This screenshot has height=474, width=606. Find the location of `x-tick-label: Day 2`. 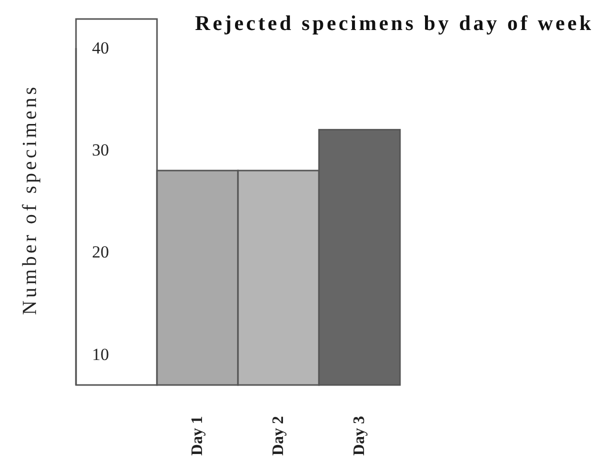

x-tick-label: Day 2 is located at coordinates (278, 436).